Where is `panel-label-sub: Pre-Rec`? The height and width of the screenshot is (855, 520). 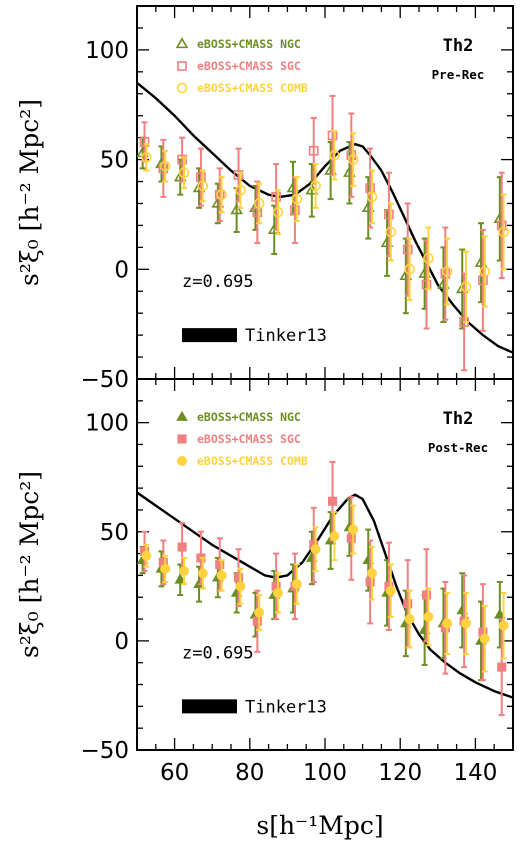 panel-label-sub: Pre-Rec is located at coordinates (458, 74).